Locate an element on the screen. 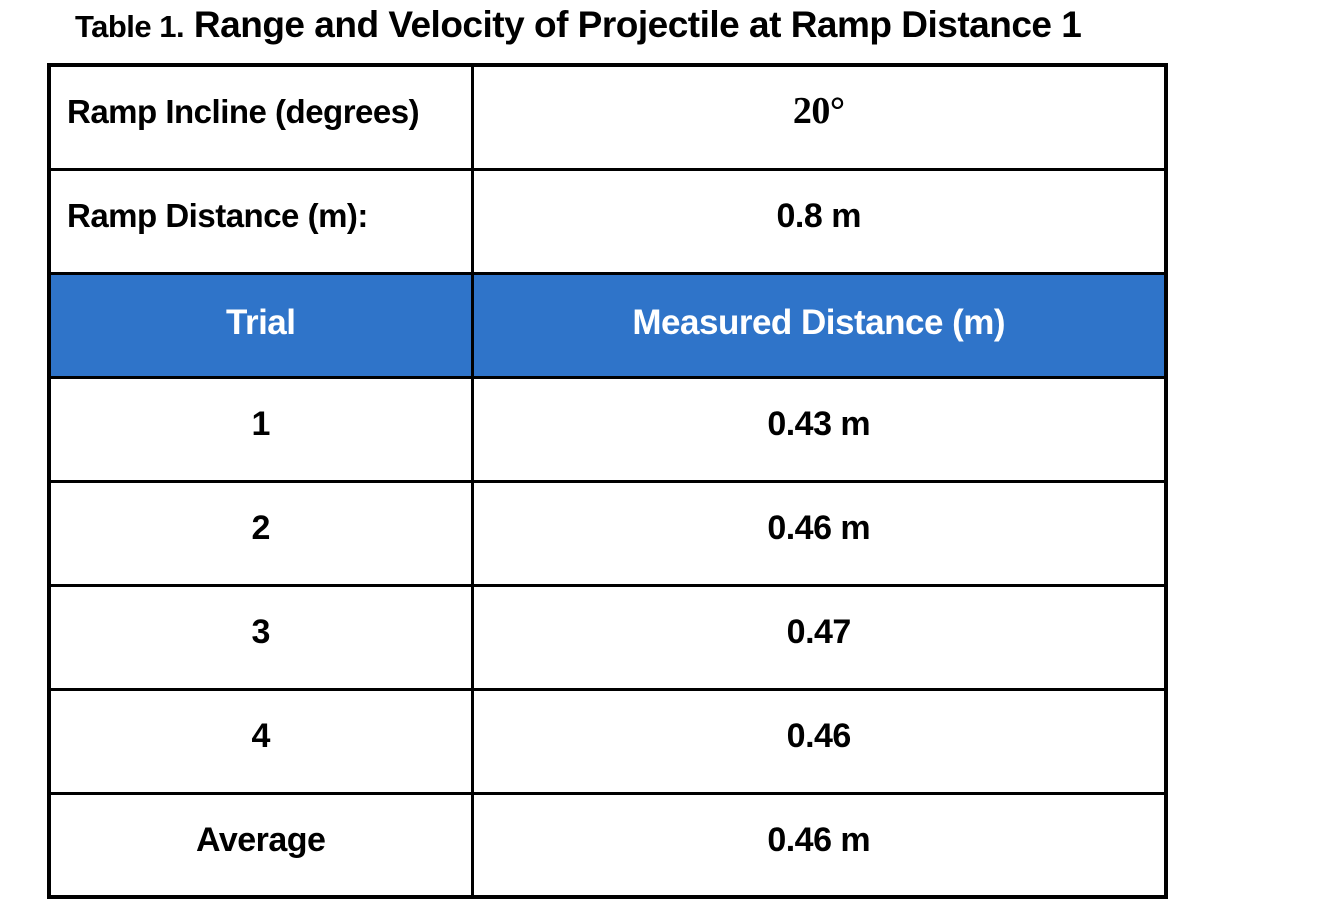  ramp-distance-value: 0.8 m is located at coordinates (819, 221).